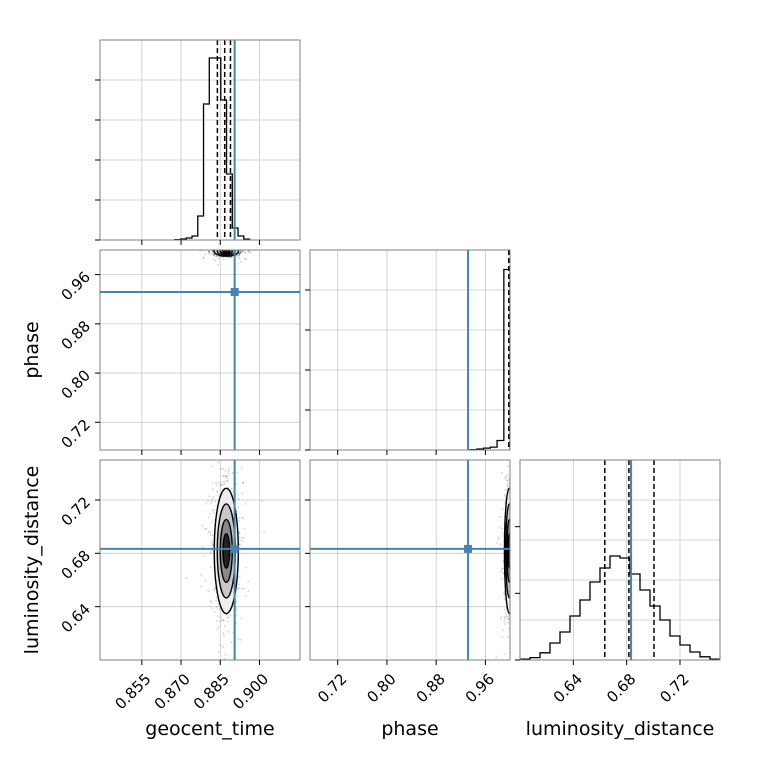 Image resolution: width=760 pixels, height=760 pixels. Describe the element at coordinates (32, 349) in the screenshot. I see `y-axis-label-phase: phase` at that location.